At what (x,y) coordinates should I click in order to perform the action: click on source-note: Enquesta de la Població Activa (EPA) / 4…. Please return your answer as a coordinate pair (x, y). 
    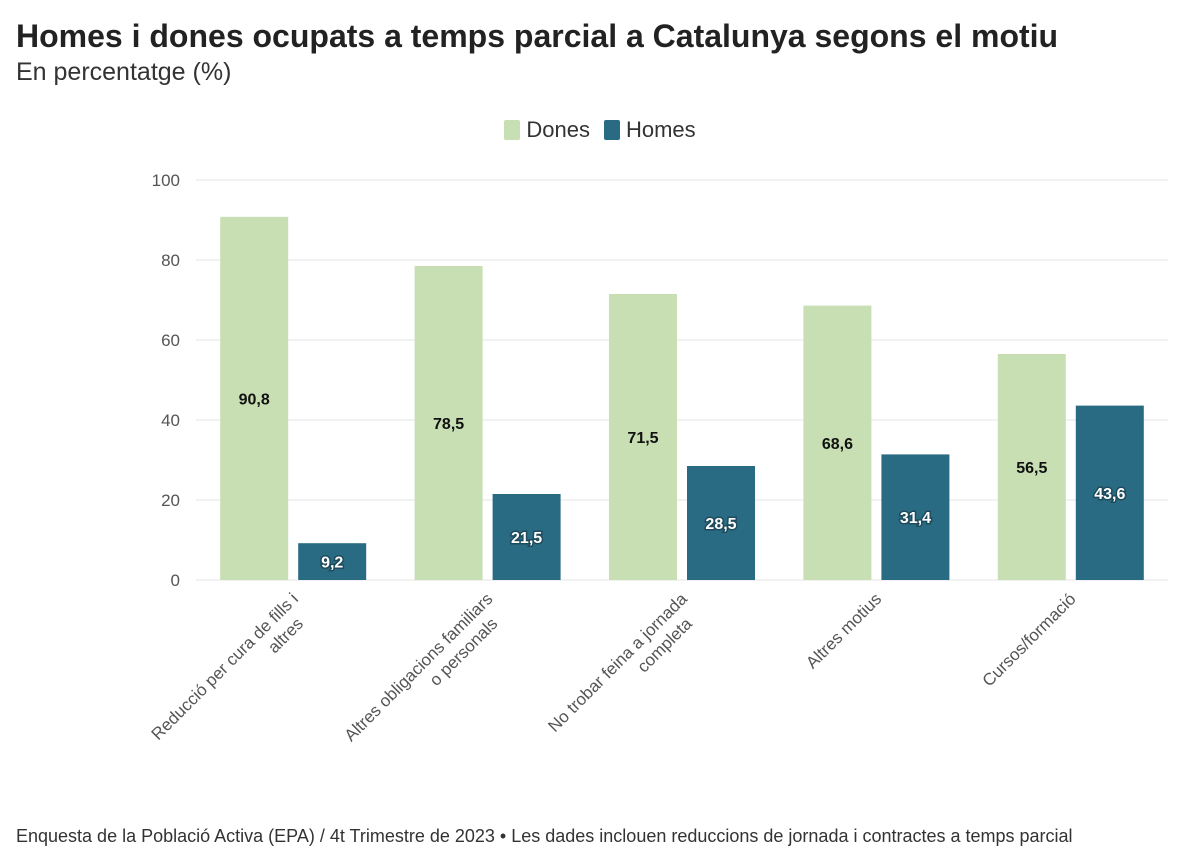
    Looking at the image, I should click on (544, 836).